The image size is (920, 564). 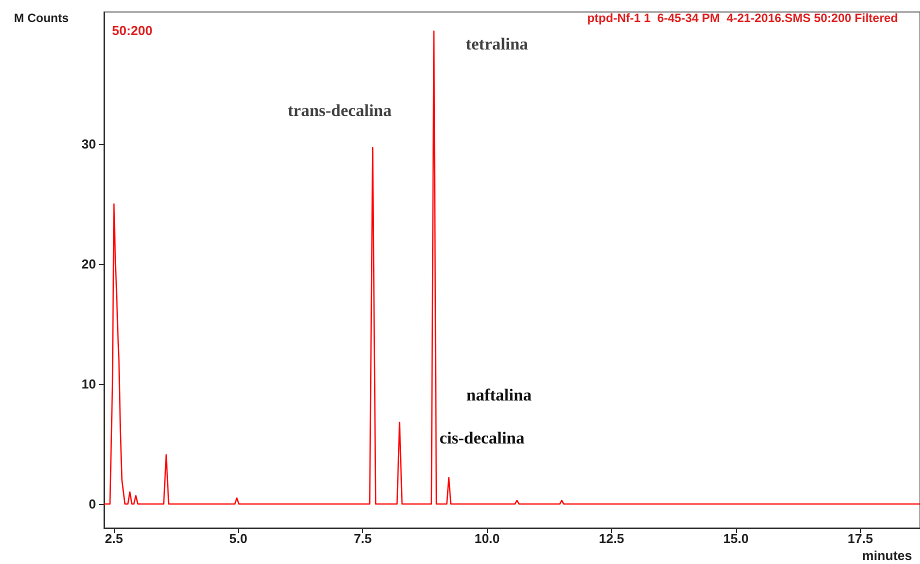 I want to click on x-tick-label: 17.5, so click(x=860, y=538).